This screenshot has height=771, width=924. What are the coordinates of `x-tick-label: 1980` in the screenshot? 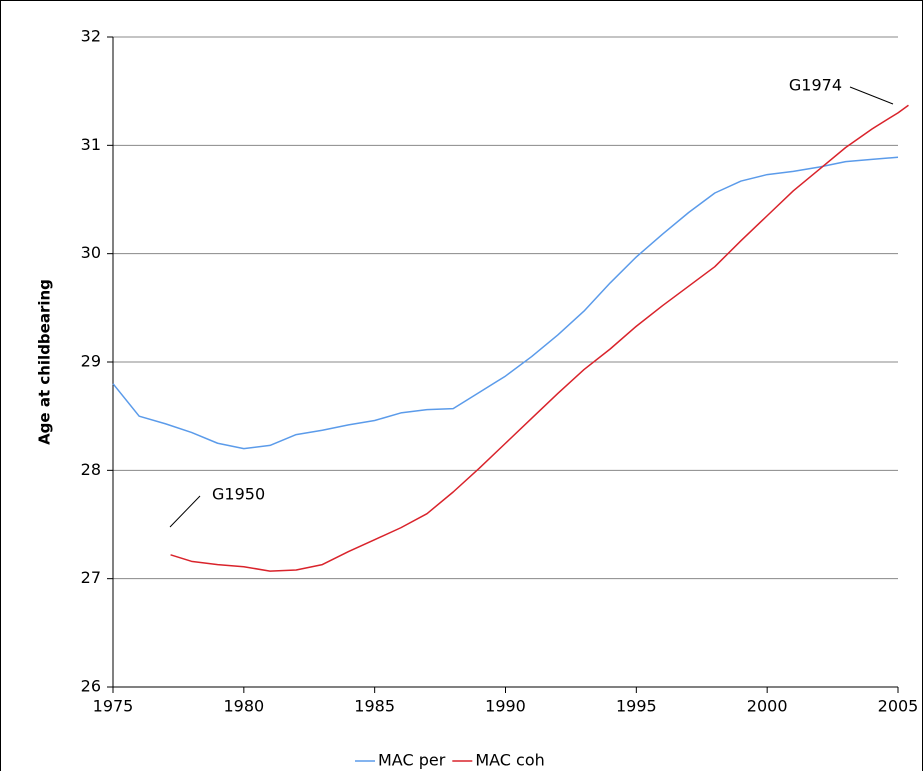 It's located at (243, 706).